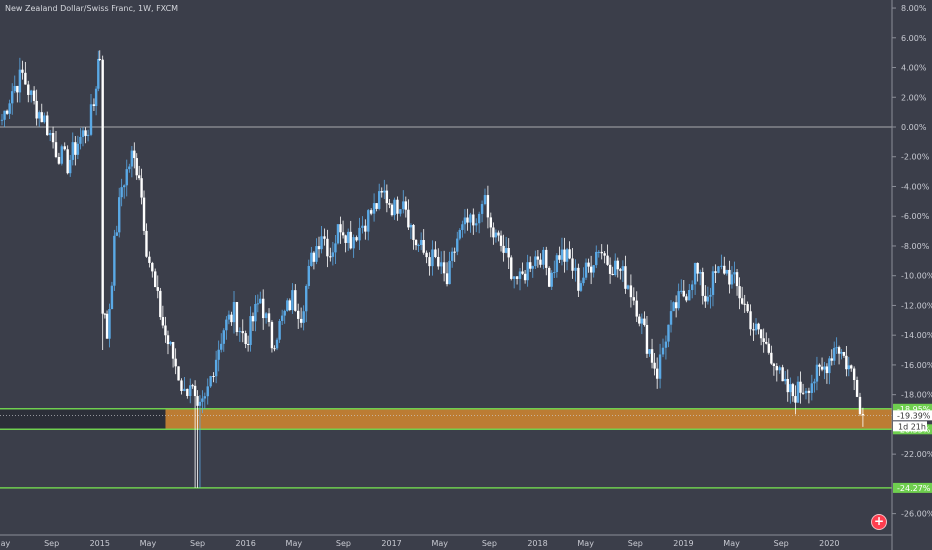  Describe the element at coordinates (829, 543) in the screenshot. I see `x-tick-label: 2020` at that location.